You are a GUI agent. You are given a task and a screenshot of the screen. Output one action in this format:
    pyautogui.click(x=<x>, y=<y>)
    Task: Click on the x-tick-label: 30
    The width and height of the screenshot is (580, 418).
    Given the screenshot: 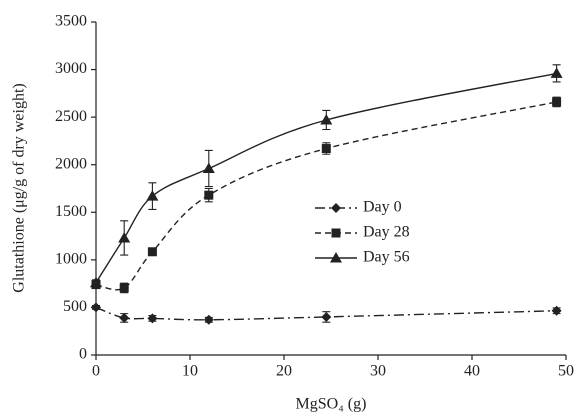 What is the action you would take?
    pyautogui.click(x=378, y=371)
    